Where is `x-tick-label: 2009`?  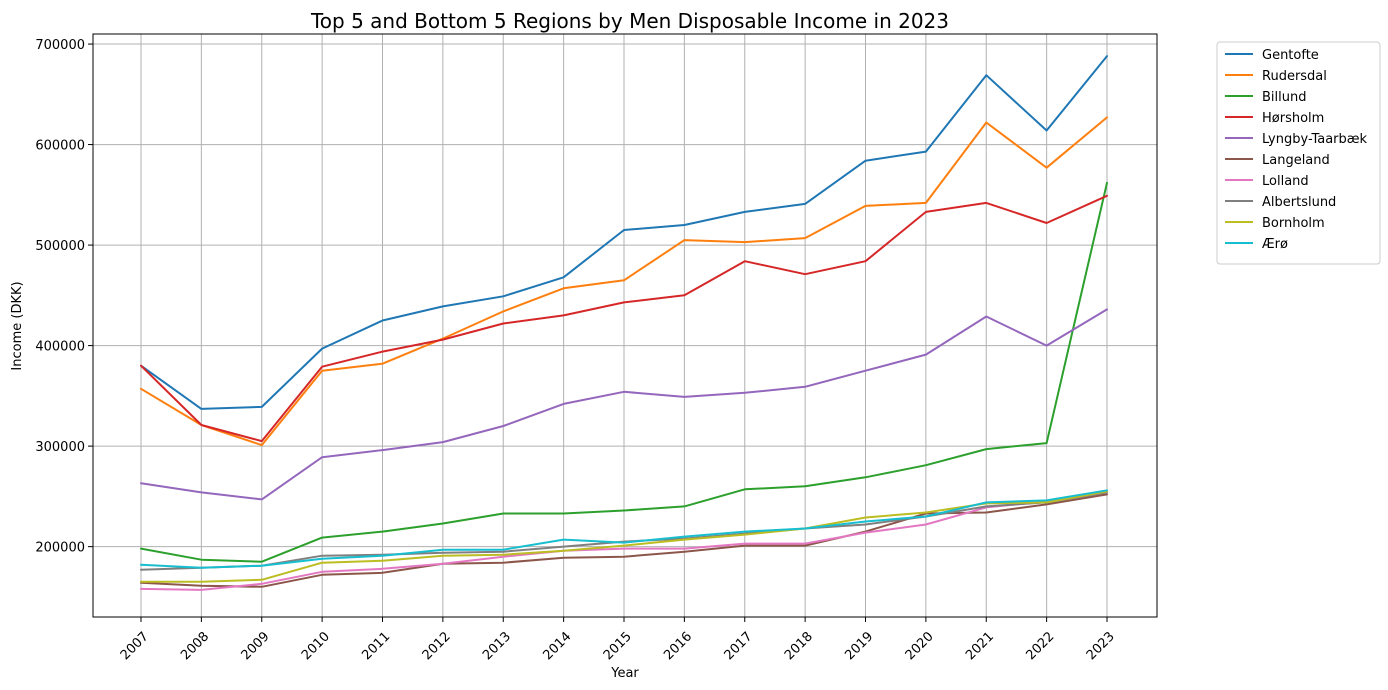 x-tick-label: 2009 is located at coordinates (256, 646).